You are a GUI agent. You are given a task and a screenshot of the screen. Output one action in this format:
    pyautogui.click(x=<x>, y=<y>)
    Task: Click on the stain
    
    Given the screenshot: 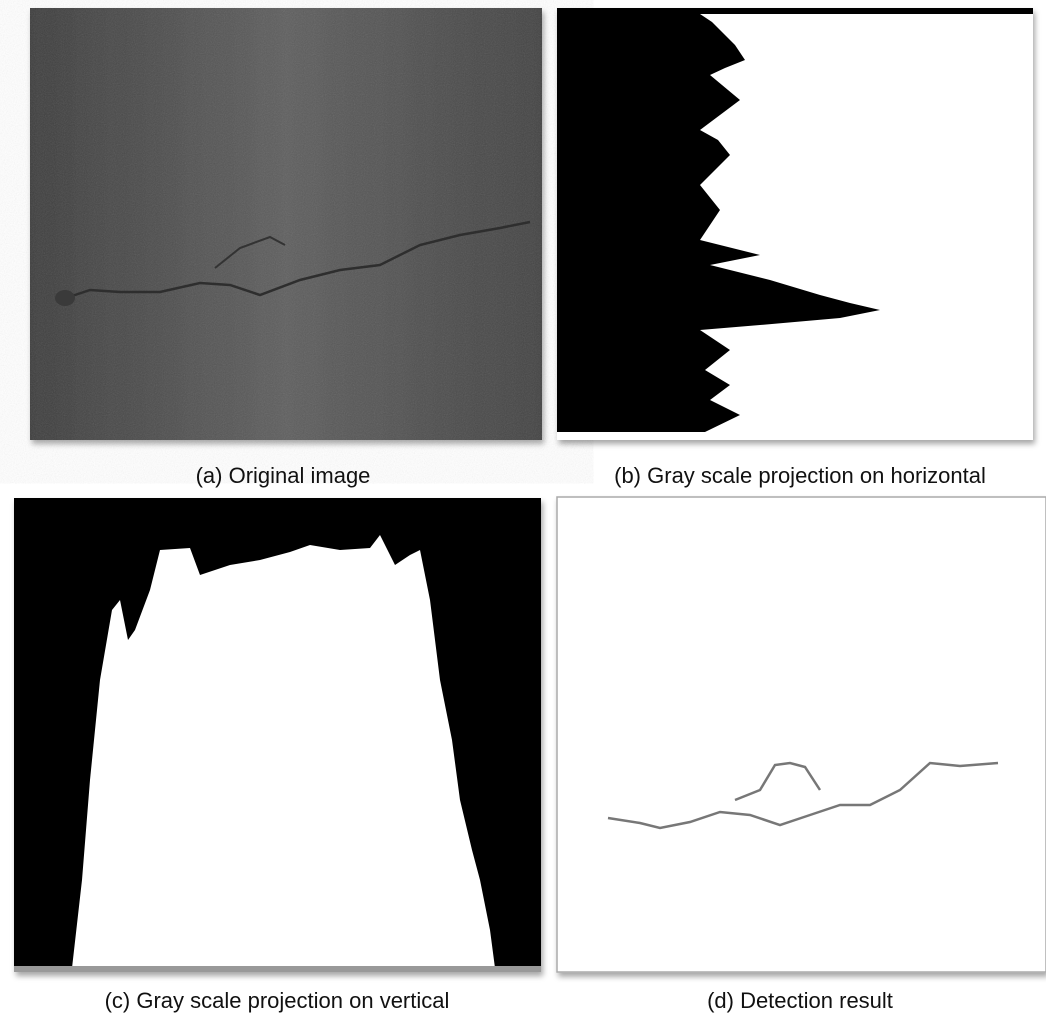 What is the action you would take?
    pyautogui.click(x=65, y=298)
    